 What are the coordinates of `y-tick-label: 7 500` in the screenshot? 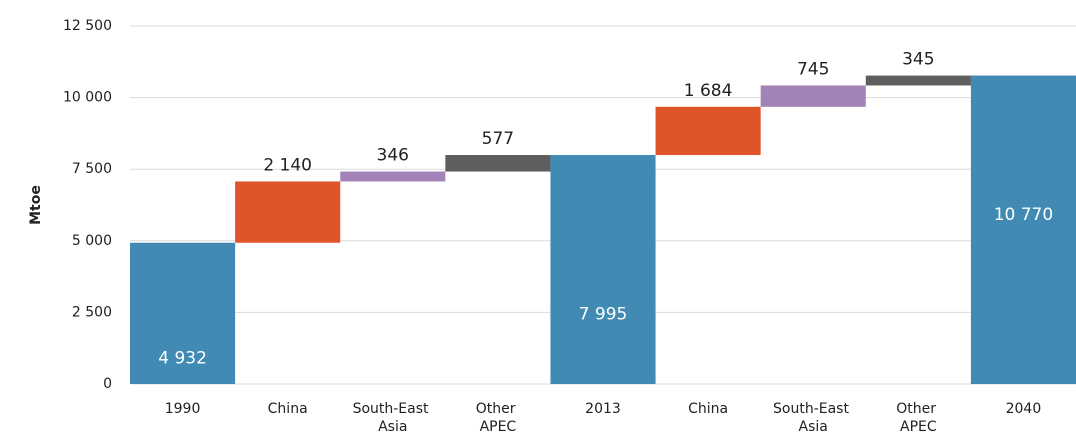 It's located at (92, 169).